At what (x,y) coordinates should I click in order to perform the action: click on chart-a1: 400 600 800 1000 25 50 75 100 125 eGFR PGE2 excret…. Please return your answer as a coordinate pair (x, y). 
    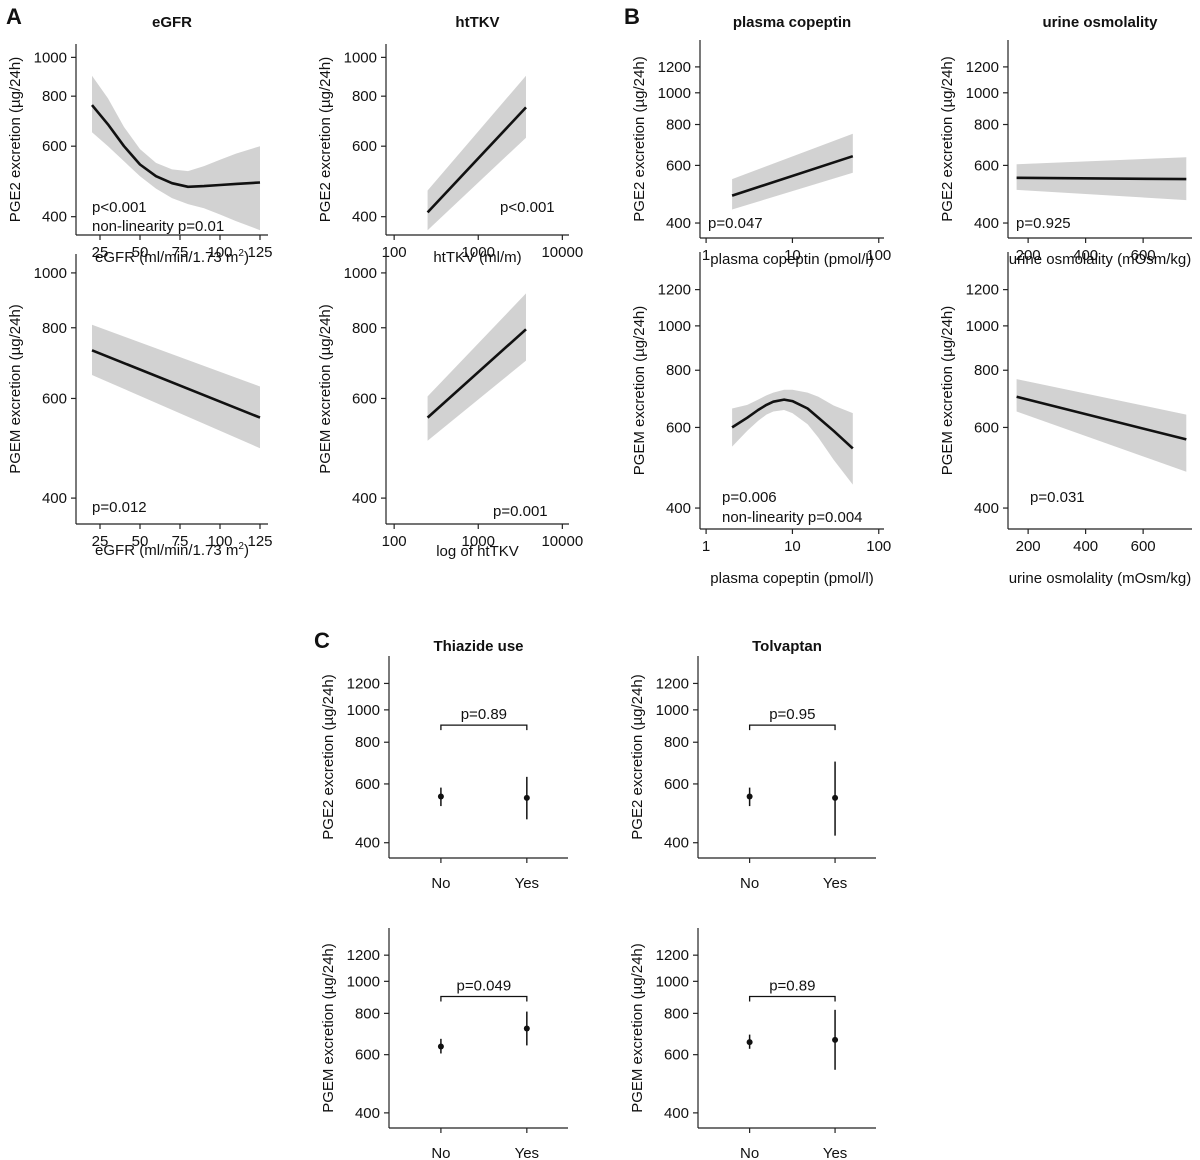
    Looking at the image, I should click on (140, 140).